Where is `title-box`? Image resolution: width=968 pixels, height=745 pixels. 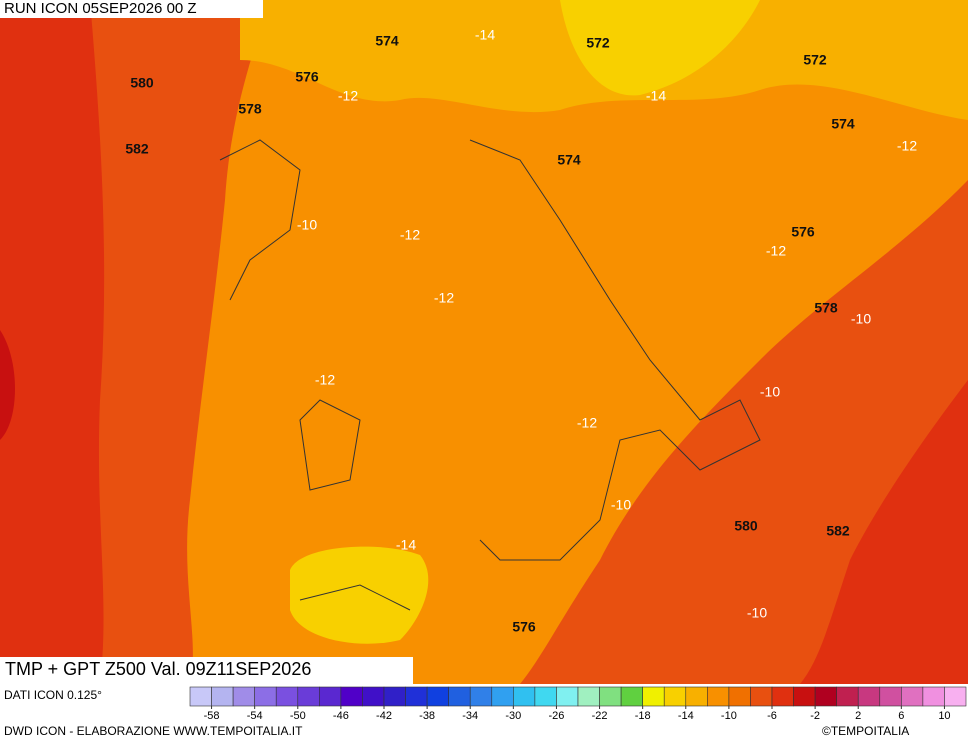 title-box is located at coordinates (206, 670).